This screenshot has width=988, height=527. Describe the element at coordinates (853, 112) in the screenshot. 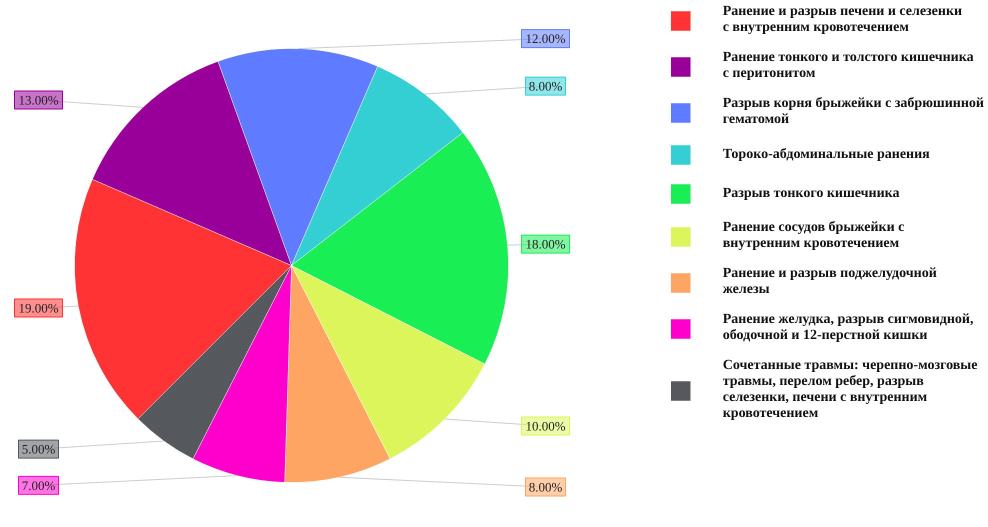

I see `legend-label: Разрыв корня брыжейки с забрюшинной гематомой` at that location.